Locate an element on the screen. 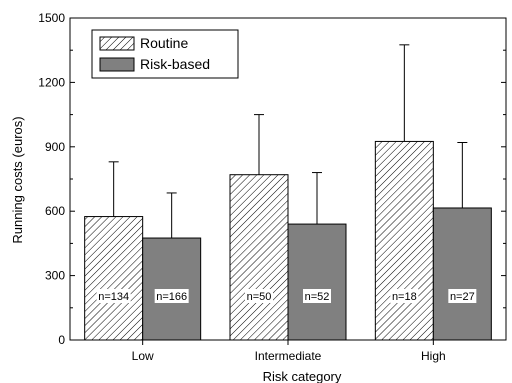 This screenshot has width=512, height=383. sample-size-label: n=50 is located at coordinates (259, 297).